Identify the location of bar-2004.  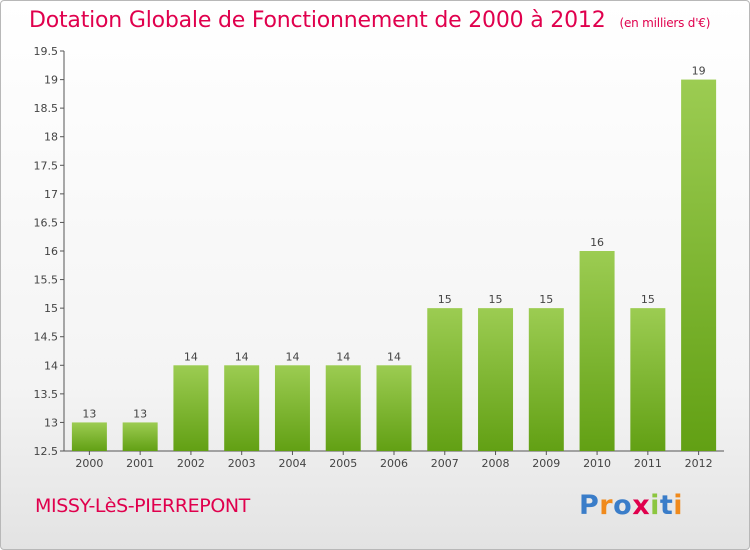
(292, 408).